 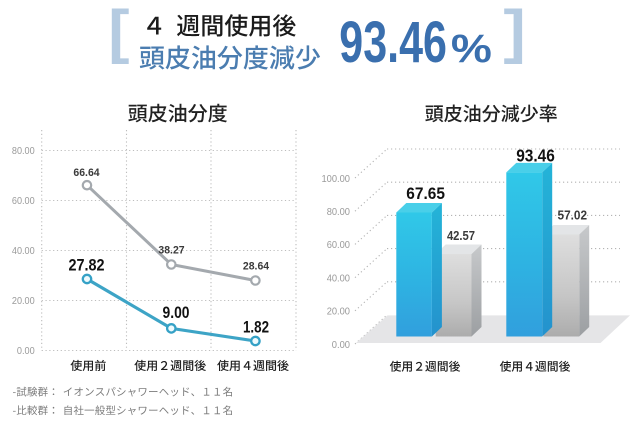 What do you see at coordinates (256, 326) in the screenshot?
I see `svg-text: 1.82` at bounding box center [256, 326].